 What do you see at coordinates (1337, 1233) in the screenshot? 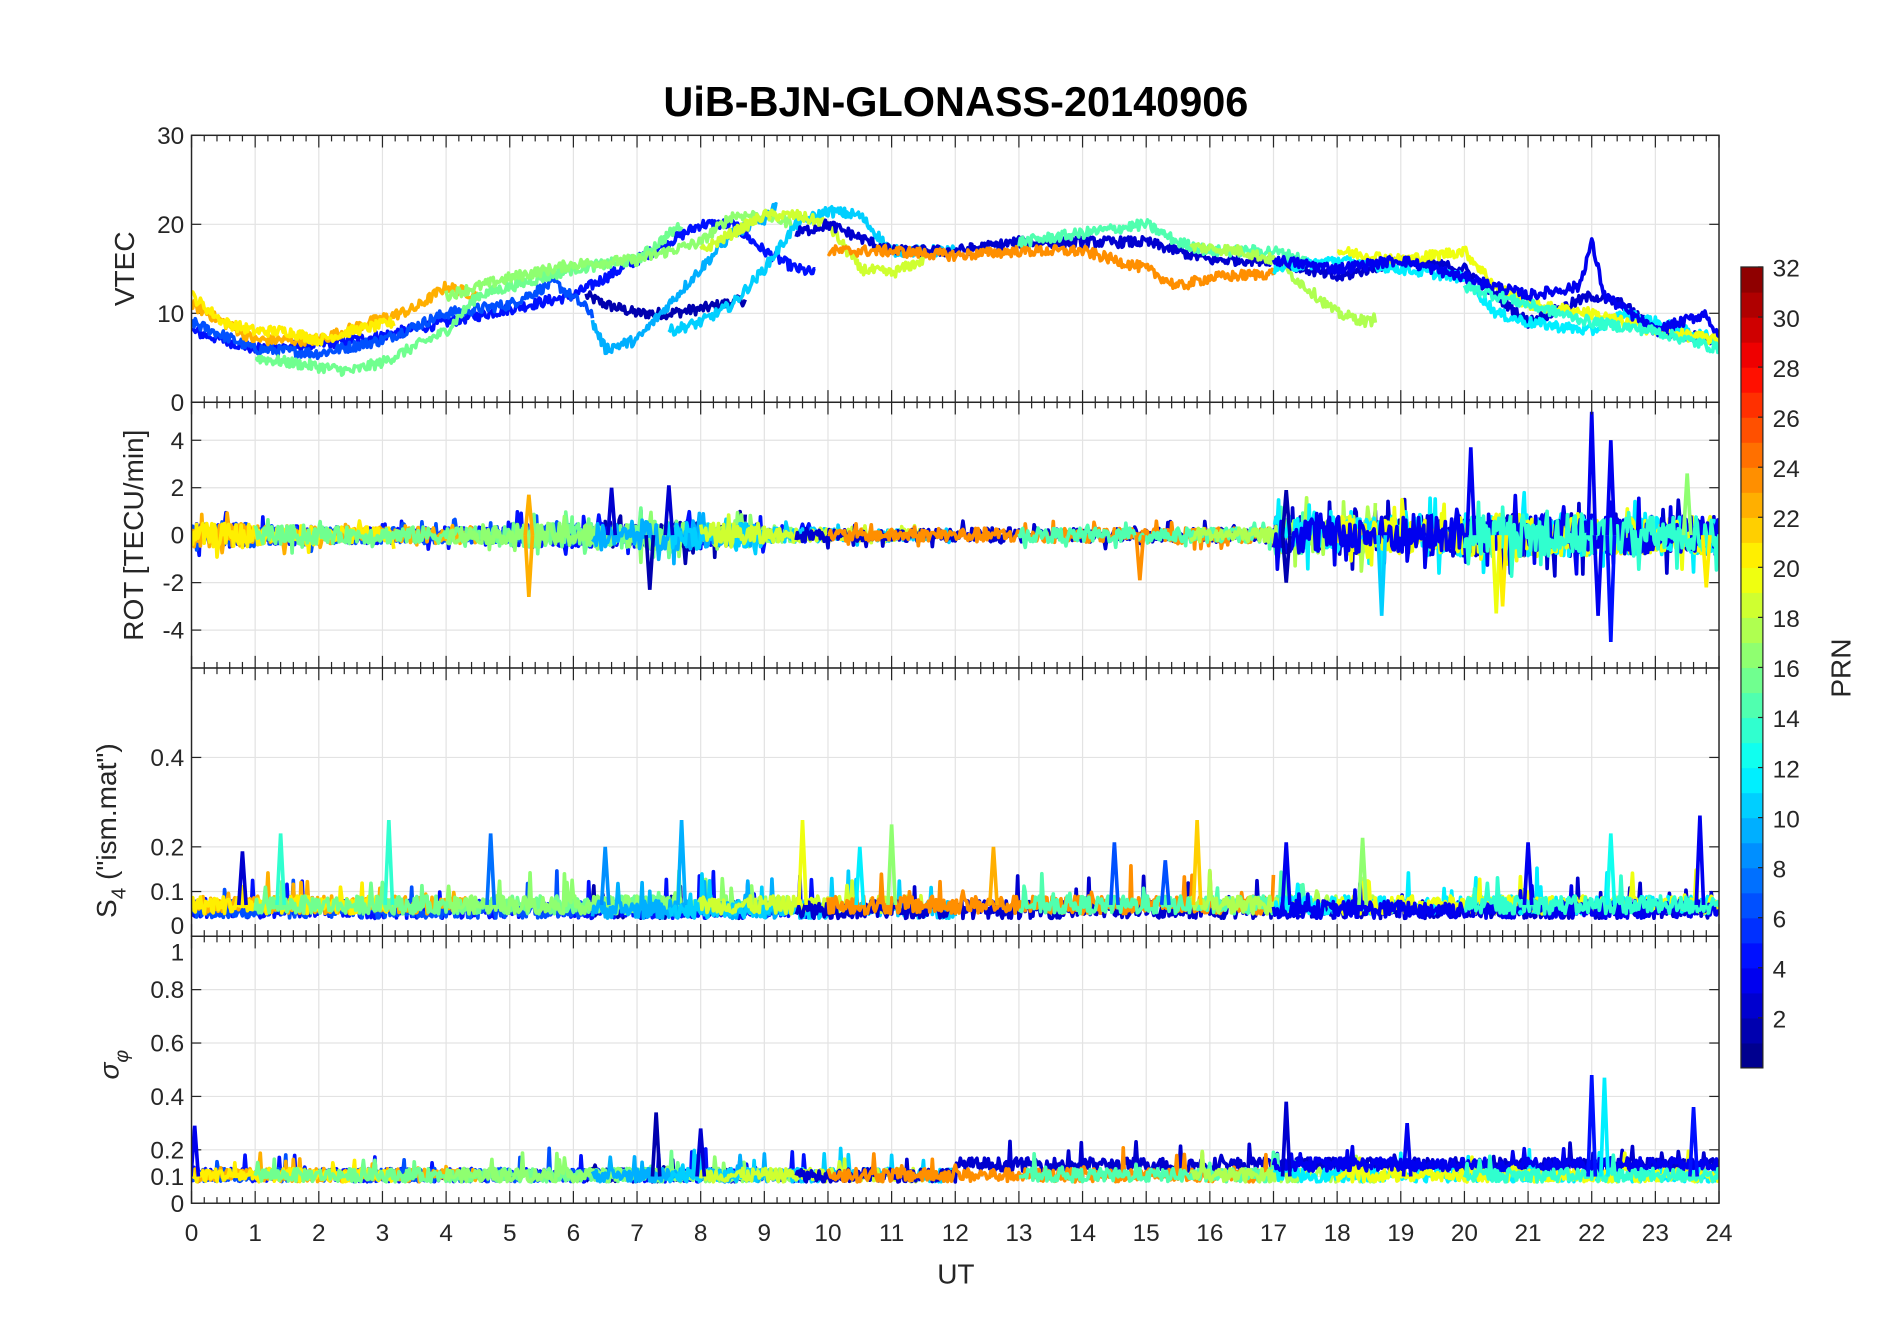
I see `x-tick-label: 18` at bounding box center [1337, 1233].